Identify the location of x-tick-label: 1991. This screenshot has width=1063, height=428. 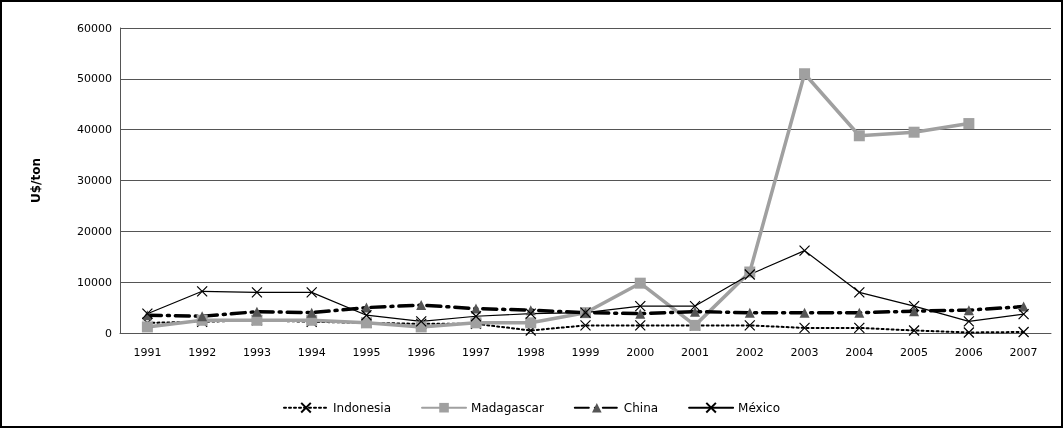
(147, 352).